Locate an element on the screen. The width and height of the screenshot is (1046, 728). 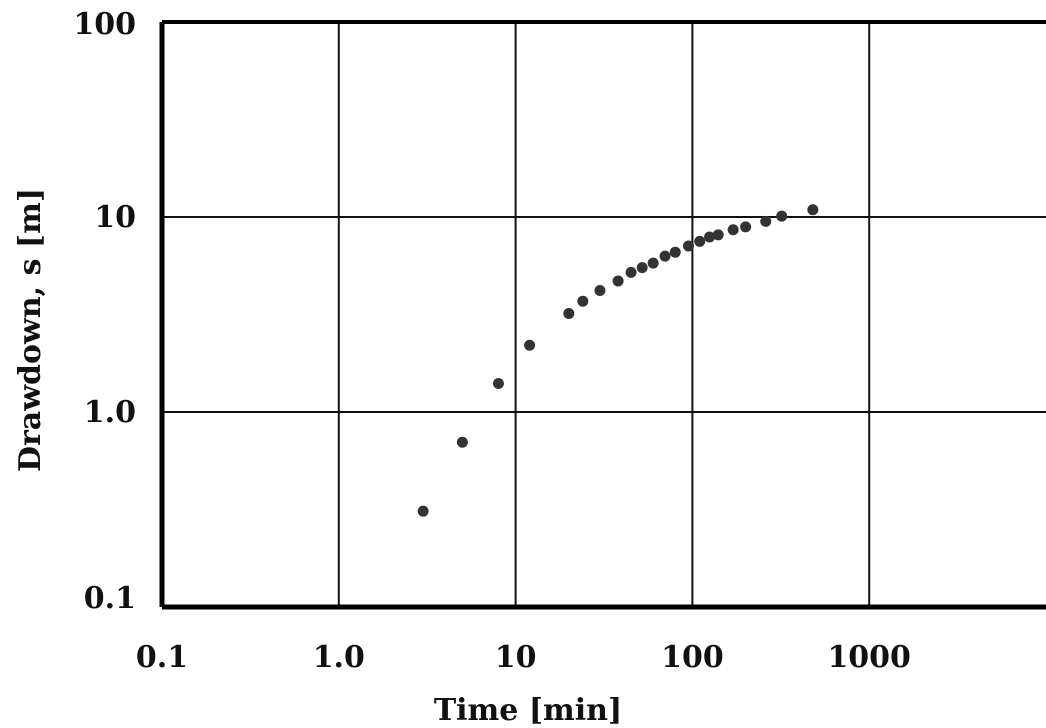
x-tick-label: 1000 is located at coordinates (869, 657).